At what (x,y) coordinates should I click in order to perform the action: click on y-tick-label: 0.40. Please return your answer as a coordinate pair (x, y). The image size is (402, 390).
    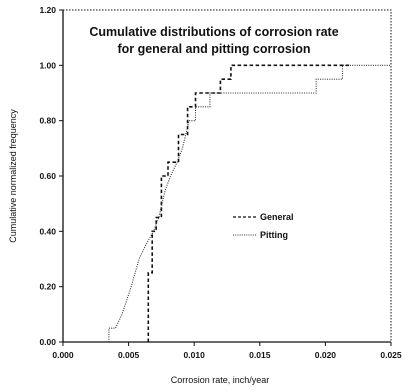
    Looking at the image, I should click on (47, 231).